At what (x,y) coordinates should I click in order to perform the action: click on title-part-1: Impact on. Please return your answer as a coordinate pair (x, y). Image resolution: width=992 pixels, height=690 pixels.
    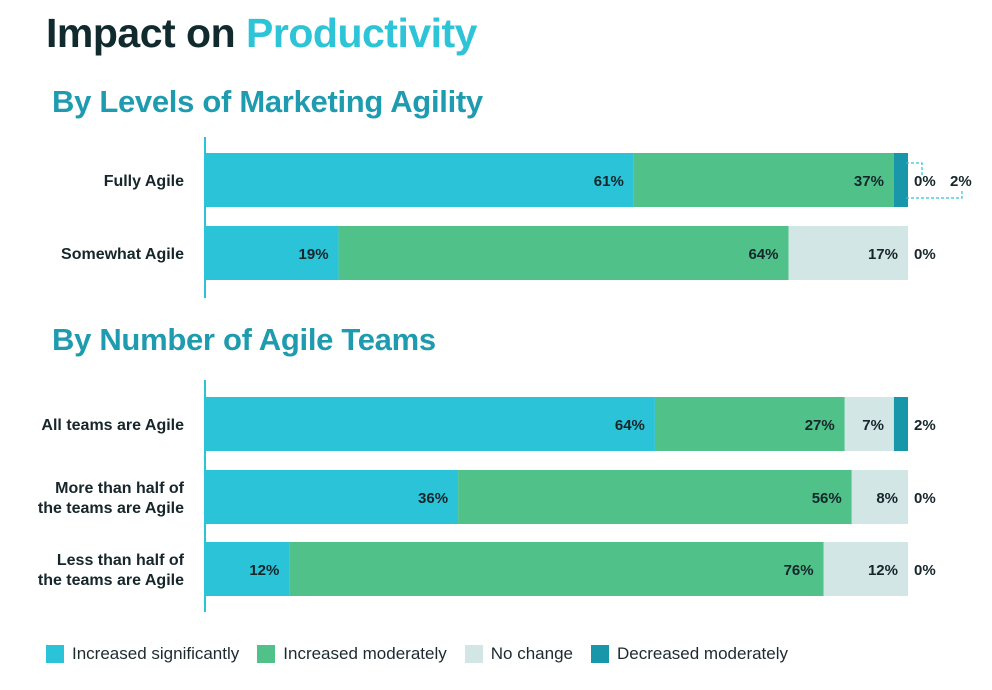
    Looking at the image, I should click on (141, 33).